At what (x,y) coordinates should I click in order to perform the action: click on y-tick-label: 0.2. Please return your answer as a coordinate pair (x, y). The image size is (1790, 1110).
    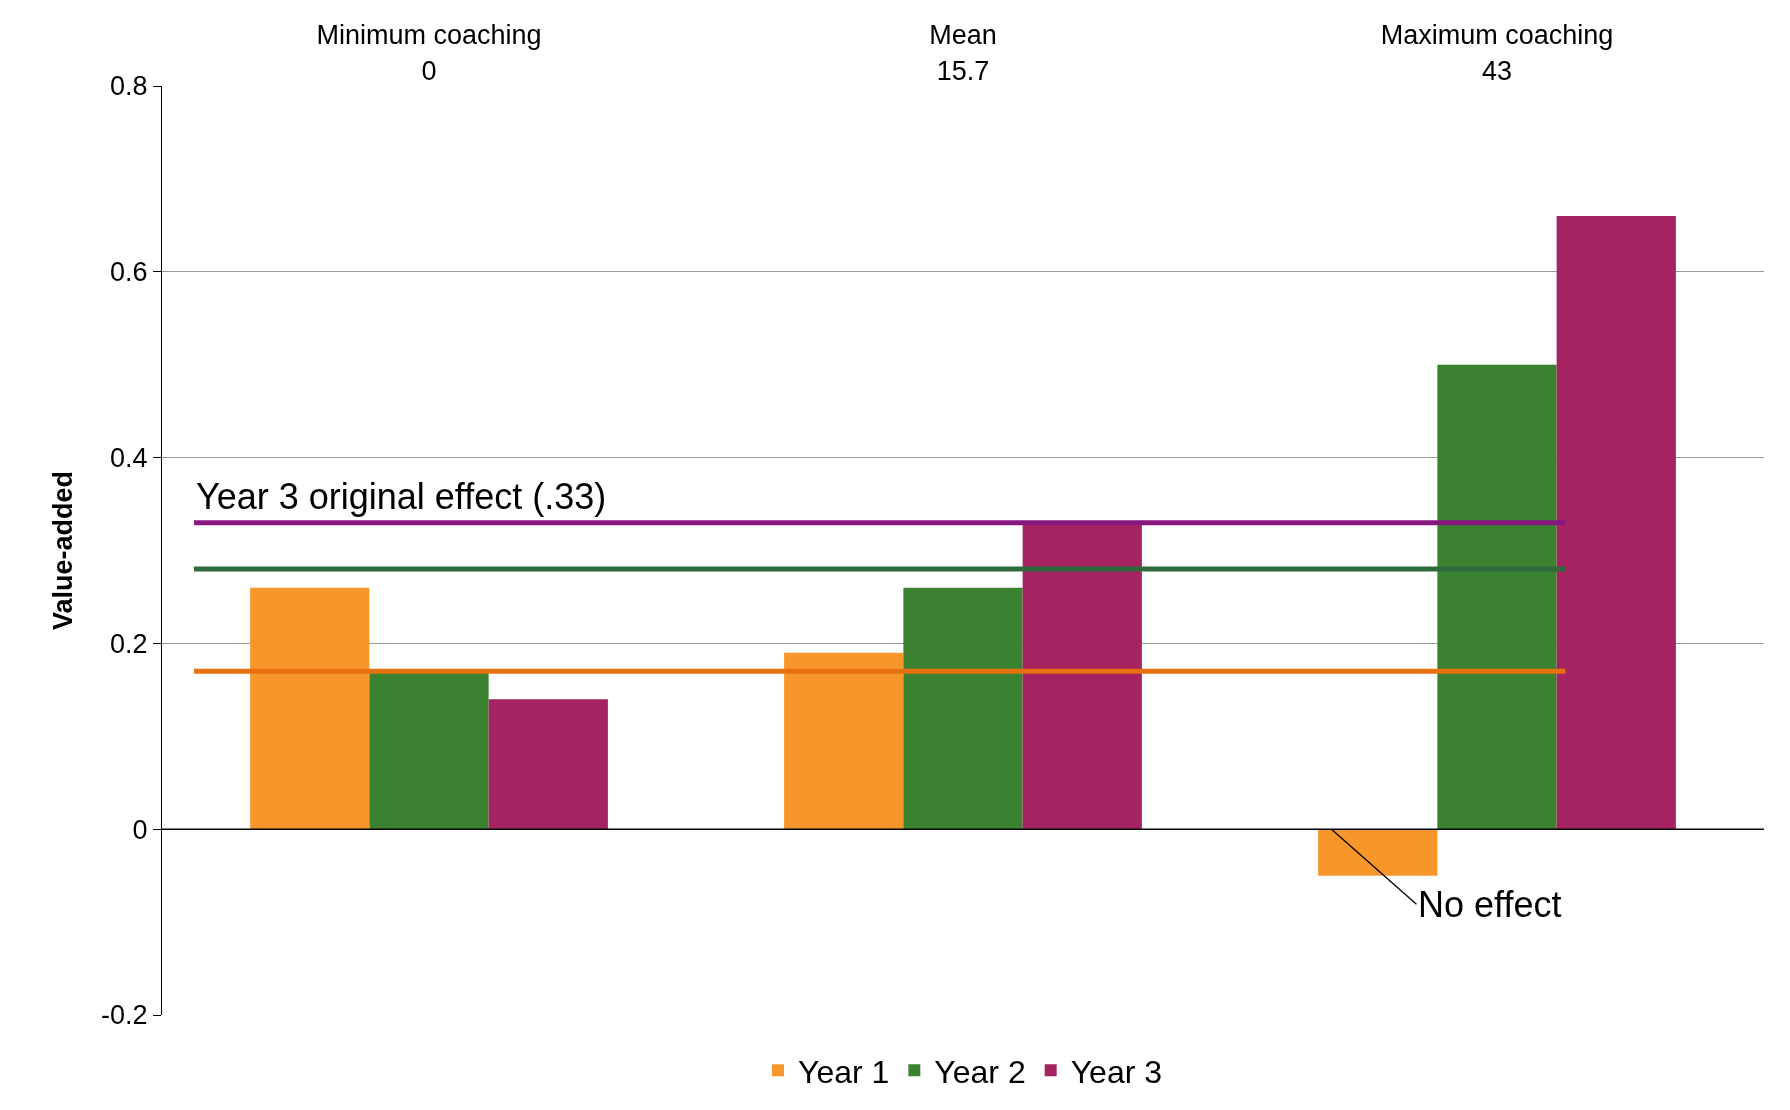
    Looking at the image, I should click on (128, 643).